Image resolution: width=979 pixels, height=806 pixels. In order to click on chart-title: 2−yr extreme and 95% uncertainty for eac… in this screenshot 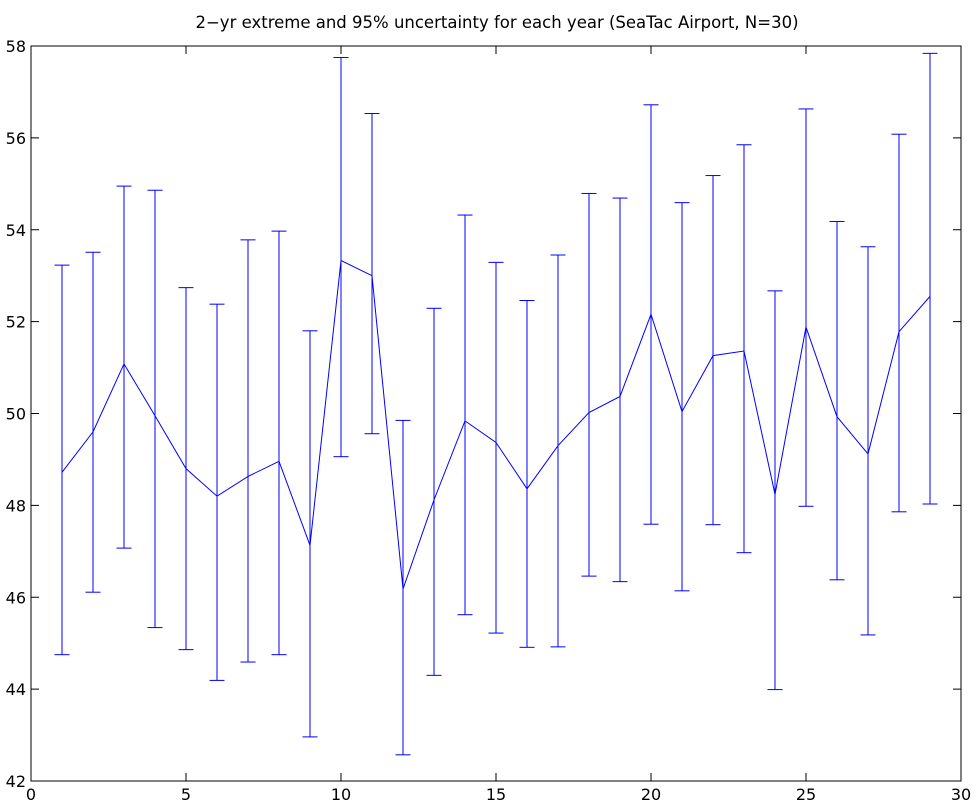, I will do `click(496, 22)`.